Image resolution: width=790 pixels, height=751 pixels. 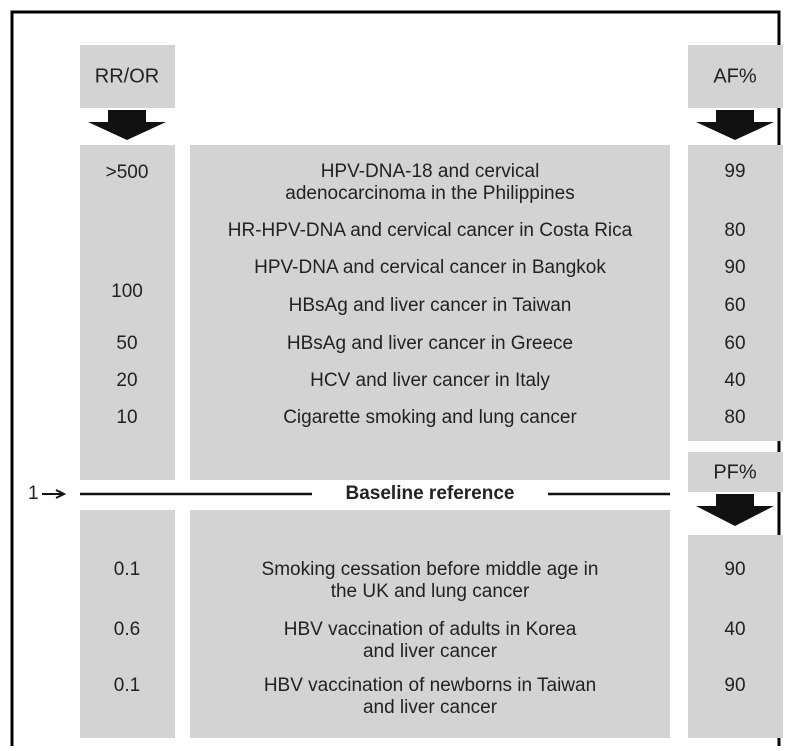 I want to click on description: HPV-DNA-18 and cervical, so click(x=430, y=171).